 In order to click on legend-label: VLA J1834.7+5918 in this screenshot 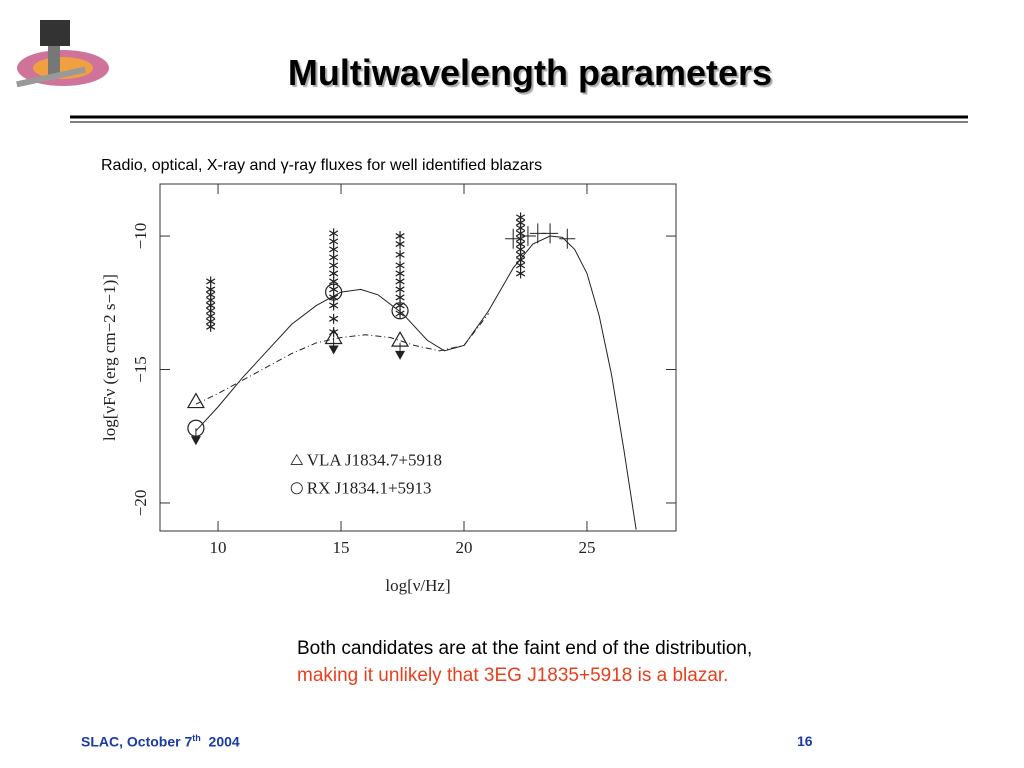, I will do `click(374, 459)`.